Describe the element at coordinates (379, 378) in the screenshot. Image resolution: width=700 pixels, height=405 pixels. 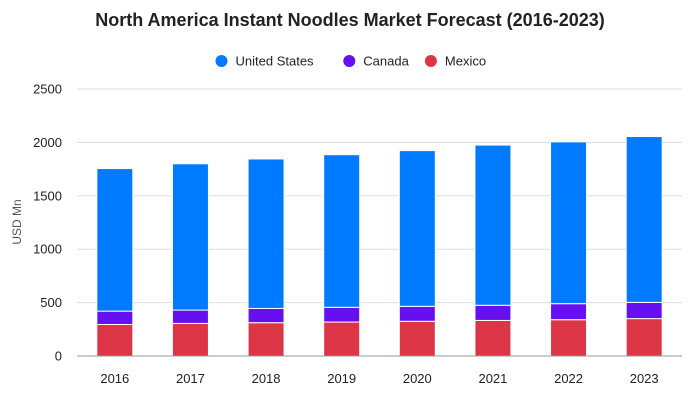
I see `x-axis-ticks: 2016 2017 2018 2019 2020 2021 2022 2023` at that location.